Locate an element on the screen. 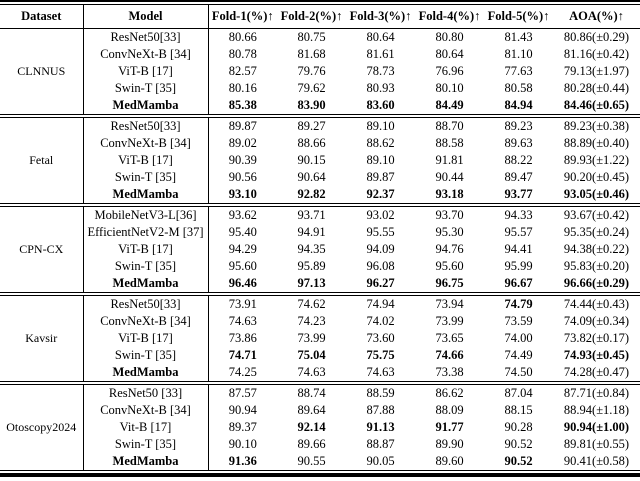 The image size is (640, 481). fold-value-cell: 73.94 is located at coordinates (449, 304).